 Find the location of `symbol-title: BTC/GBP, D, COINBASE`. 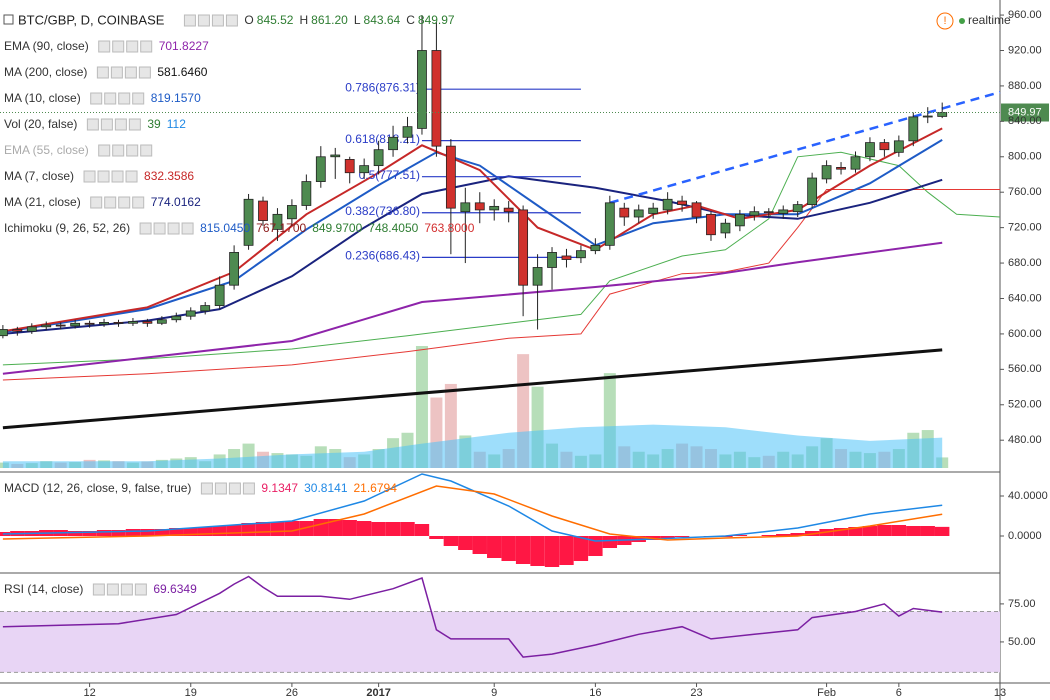

symbol-title: BTC/GBP, D, COINBASE is located at coordinates (91, 19).